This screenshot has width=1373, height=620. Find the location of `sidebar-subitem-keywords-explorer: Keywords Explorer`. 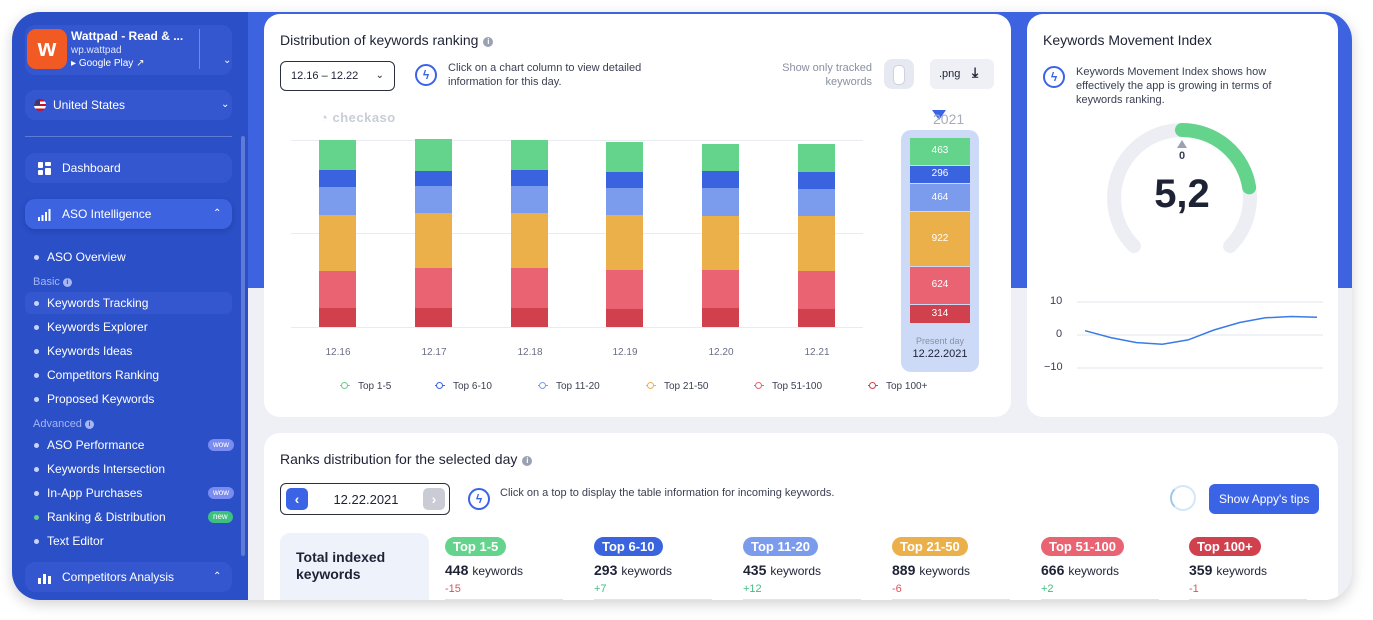

sidebar-subitem-keywords-explorer: Keywords Explorer is located at coordinates (128, 327).